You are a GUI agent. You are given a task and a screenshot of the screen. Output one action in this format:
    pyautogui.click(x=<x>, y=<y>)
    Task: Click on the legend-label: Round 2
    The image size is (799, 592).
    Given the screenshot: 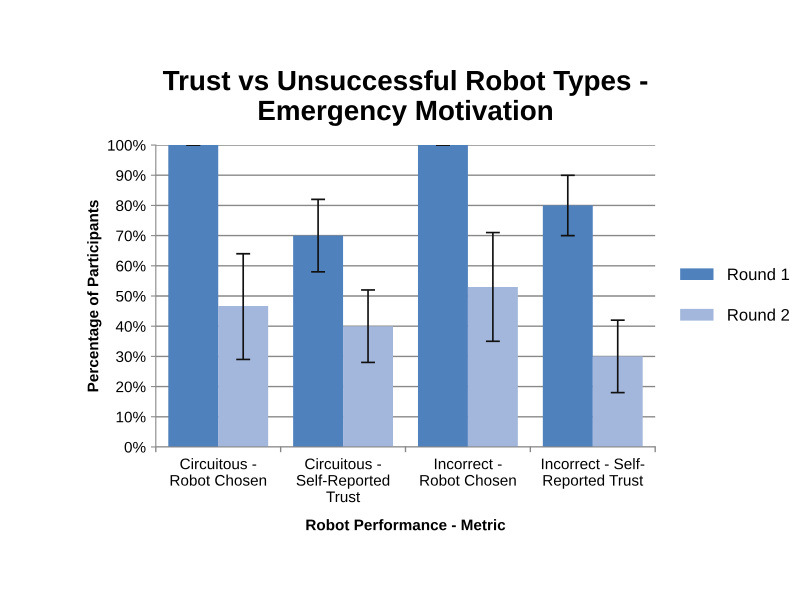 What is the action you would take?
    pyautogui.click(x=759, y=314)
    